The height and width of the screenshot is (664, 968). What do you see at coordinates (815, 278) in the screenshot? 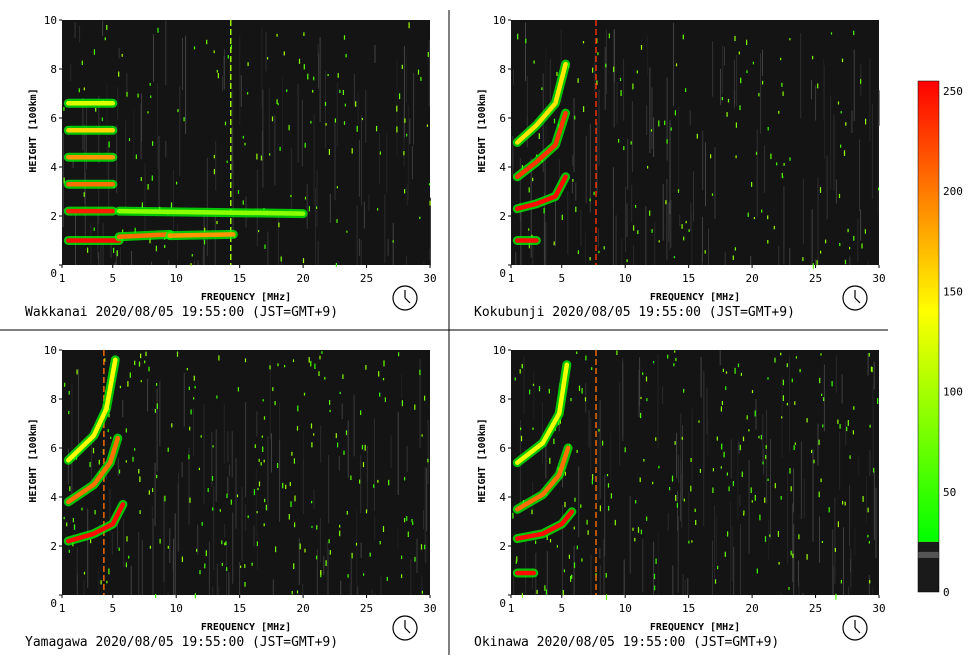
I see `x-tick-label: 25` at bounding box center [815, 278].